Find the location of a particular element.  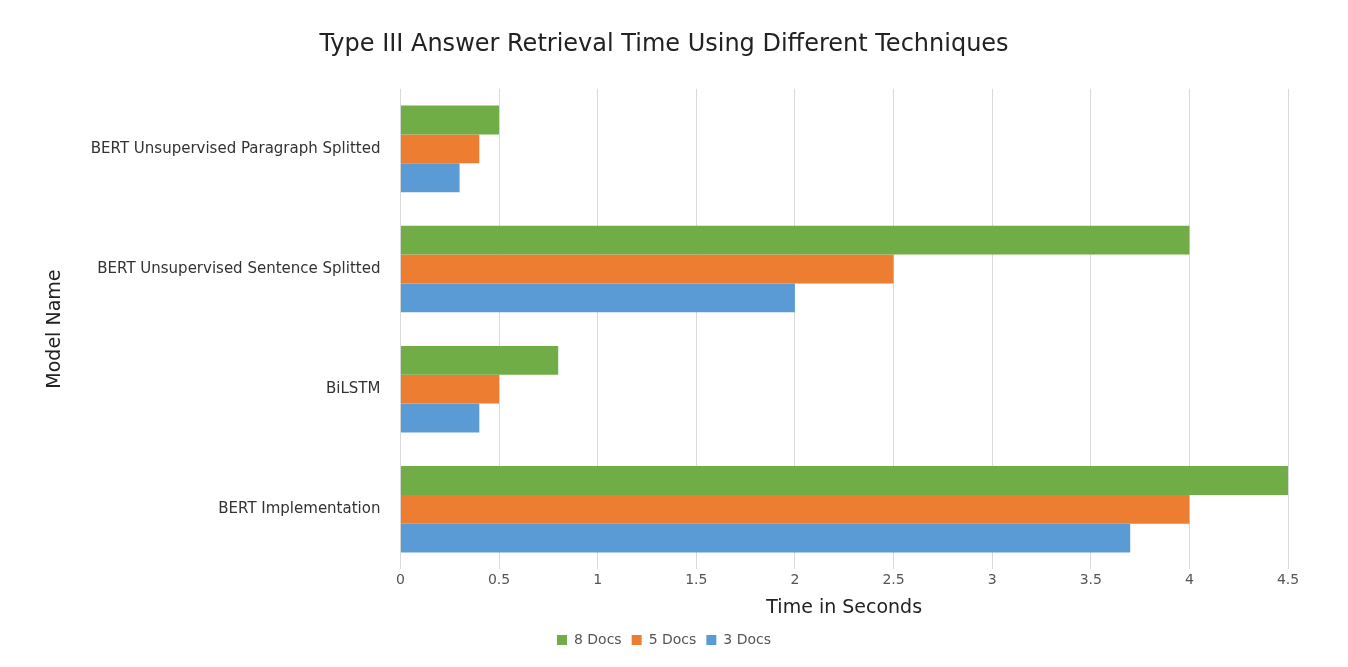

legend-label: 5 Docs is located at coordinates (672, 638).